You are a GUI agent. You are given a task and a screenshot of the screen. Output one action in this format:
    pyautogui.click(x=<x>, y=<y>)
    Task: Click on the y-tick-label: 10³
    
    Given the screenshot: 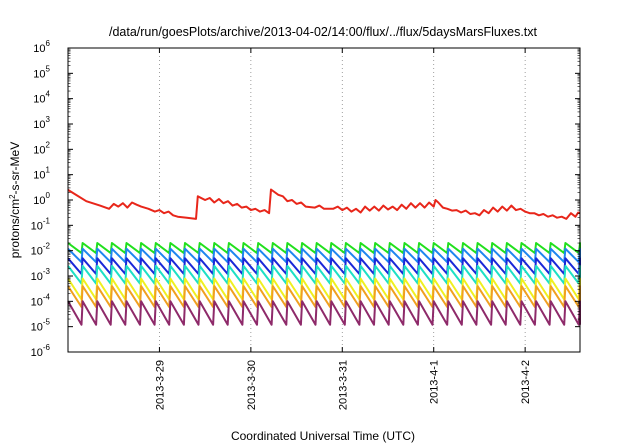 What is the action you would take?
    pyautogui.click(x=41, y=123)
    